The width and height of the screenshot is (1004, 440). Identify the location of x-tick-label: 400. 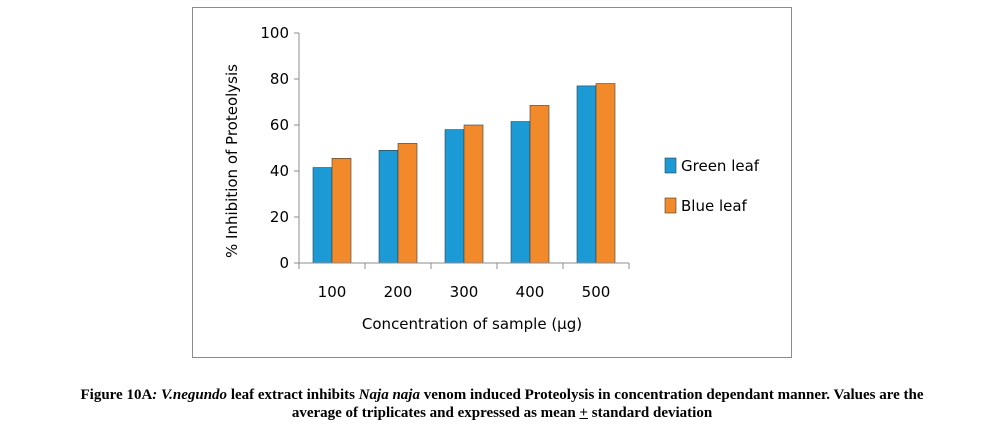
(530, 292).